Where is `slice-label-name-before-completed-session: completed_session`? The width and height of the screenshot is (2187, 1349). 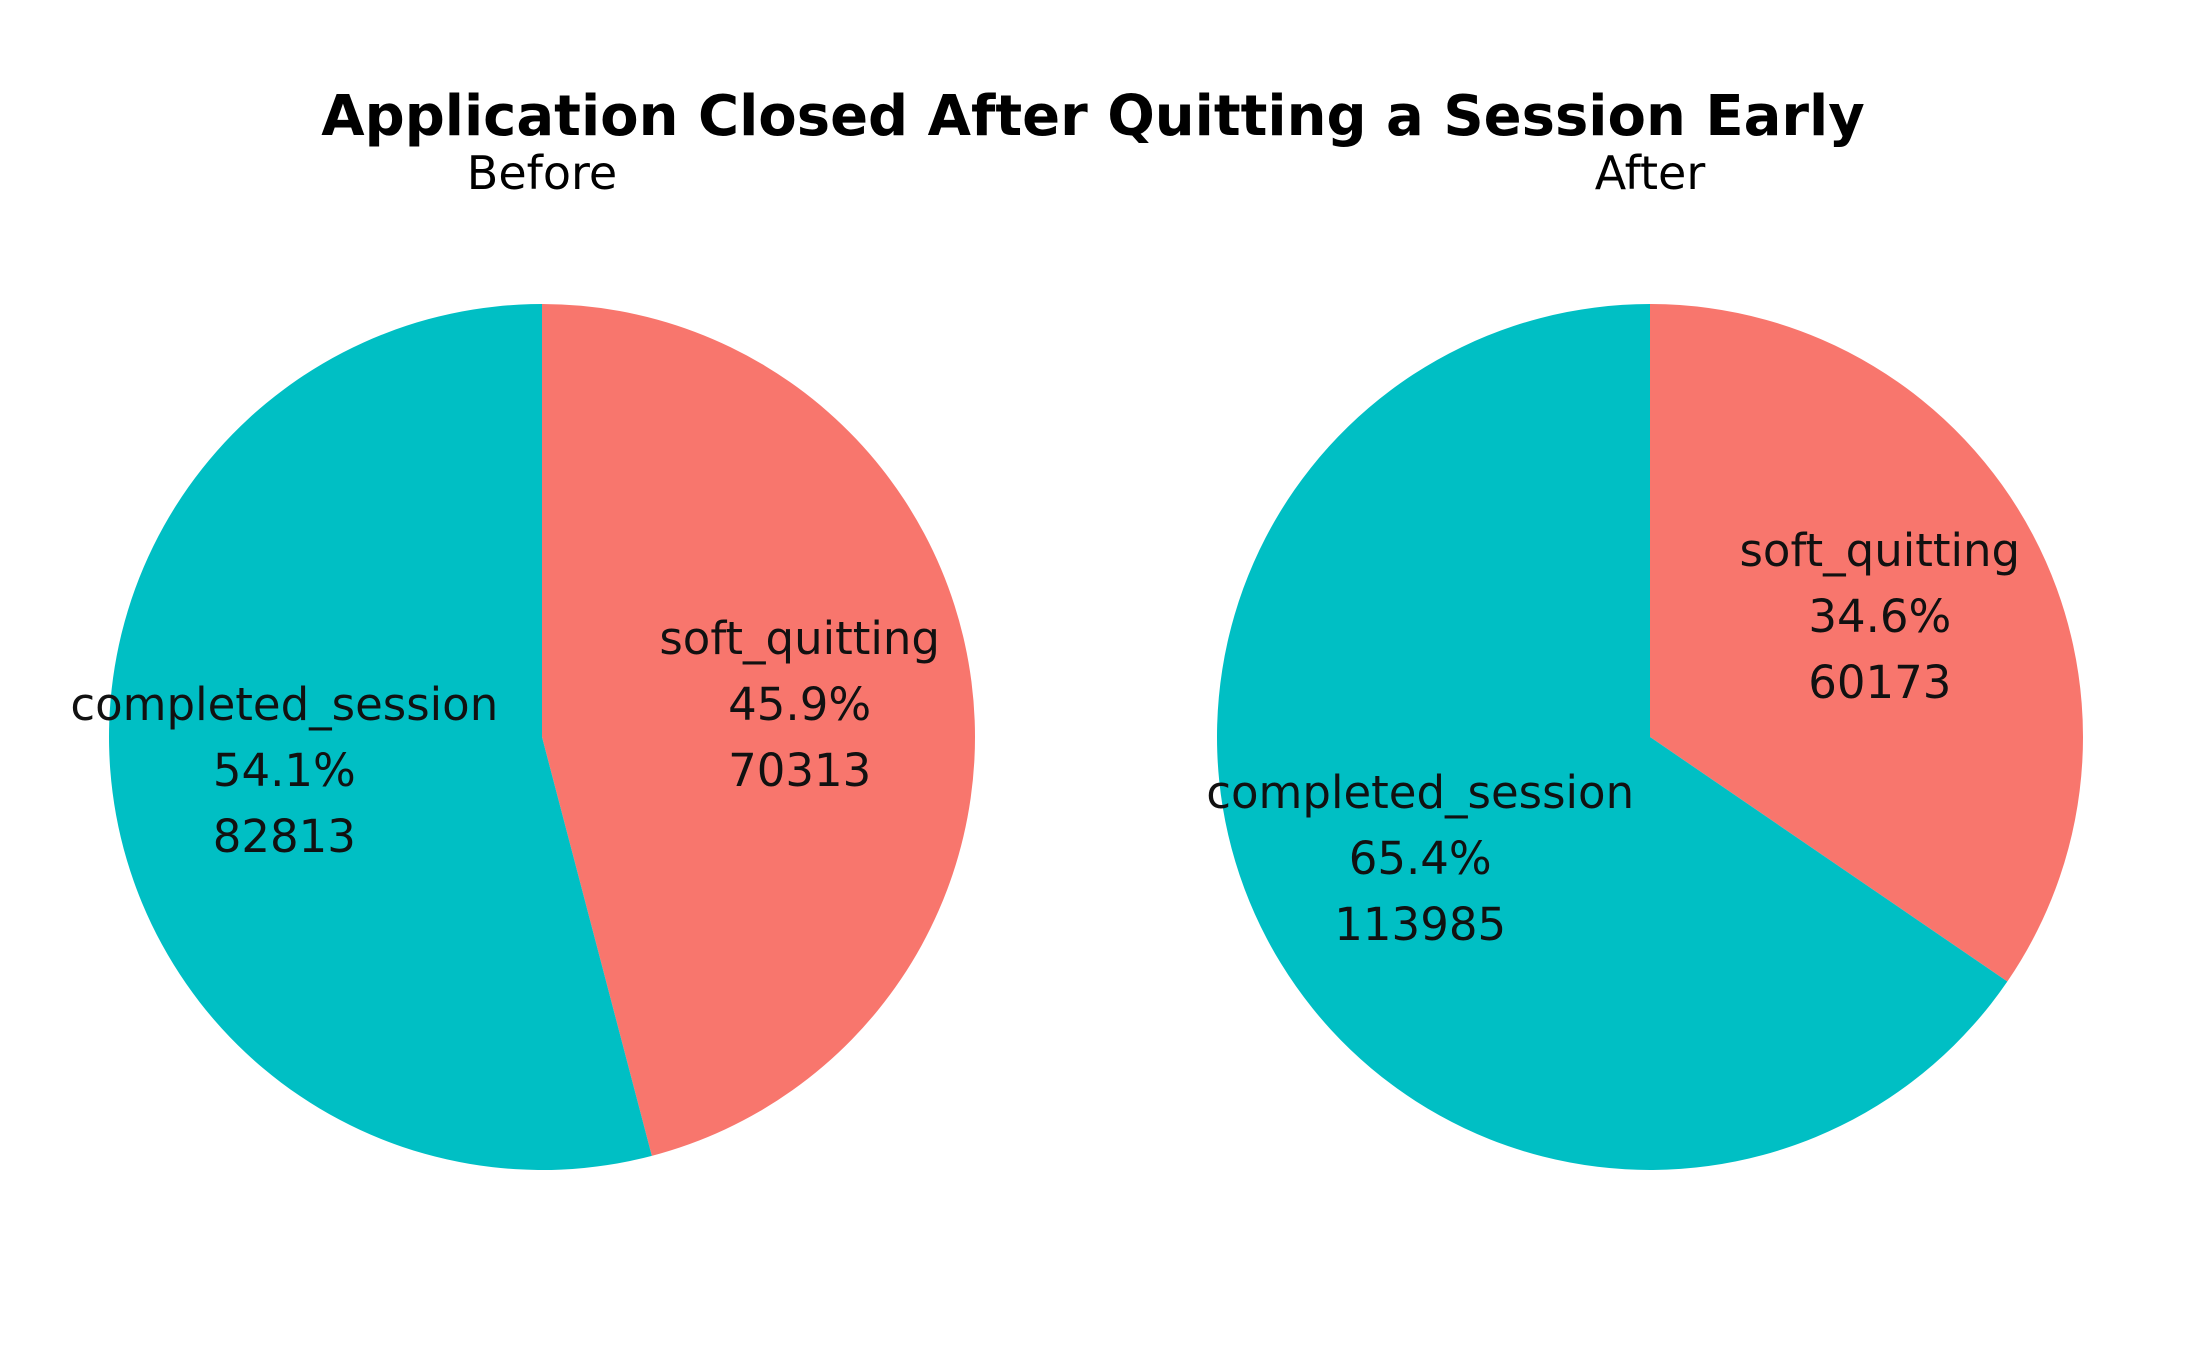 slice-label-name-before-completed-session: completed_session is located at coordinates (284, 704).